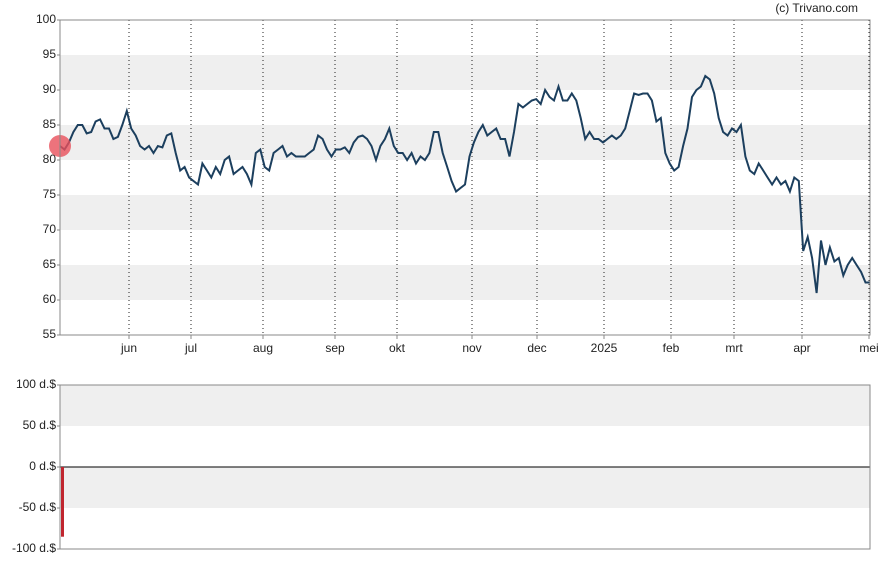 The image size is (888, 565). Describe the element at coordinates (50, 89) in the screenshot. I see `y-tick-label: 90` at that location.